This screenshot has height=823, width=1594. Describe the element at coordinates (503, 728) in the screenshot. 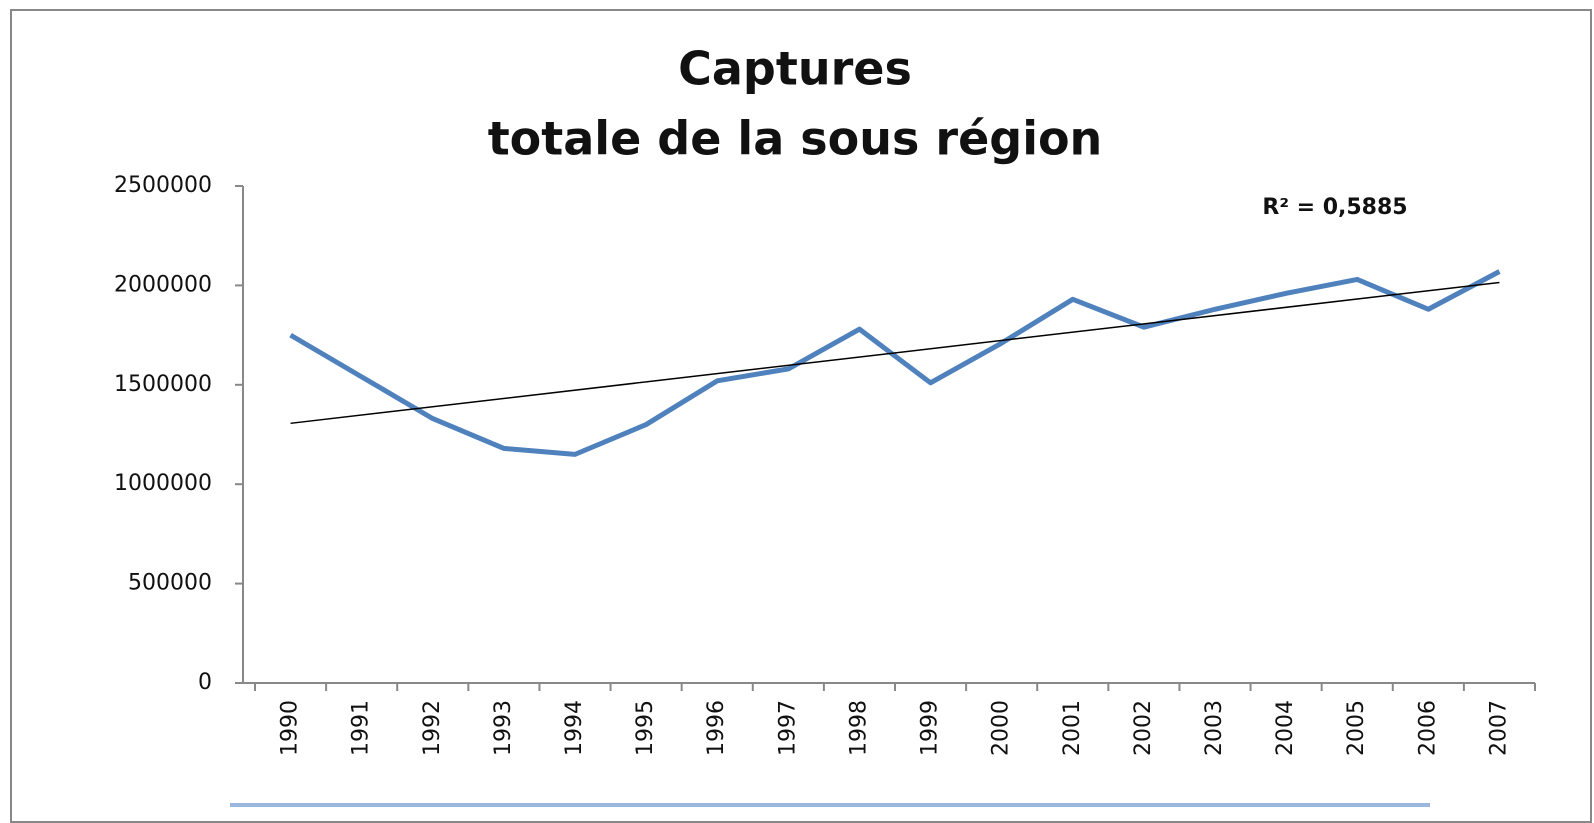

I see `x-tick-label: 1993` at that location.